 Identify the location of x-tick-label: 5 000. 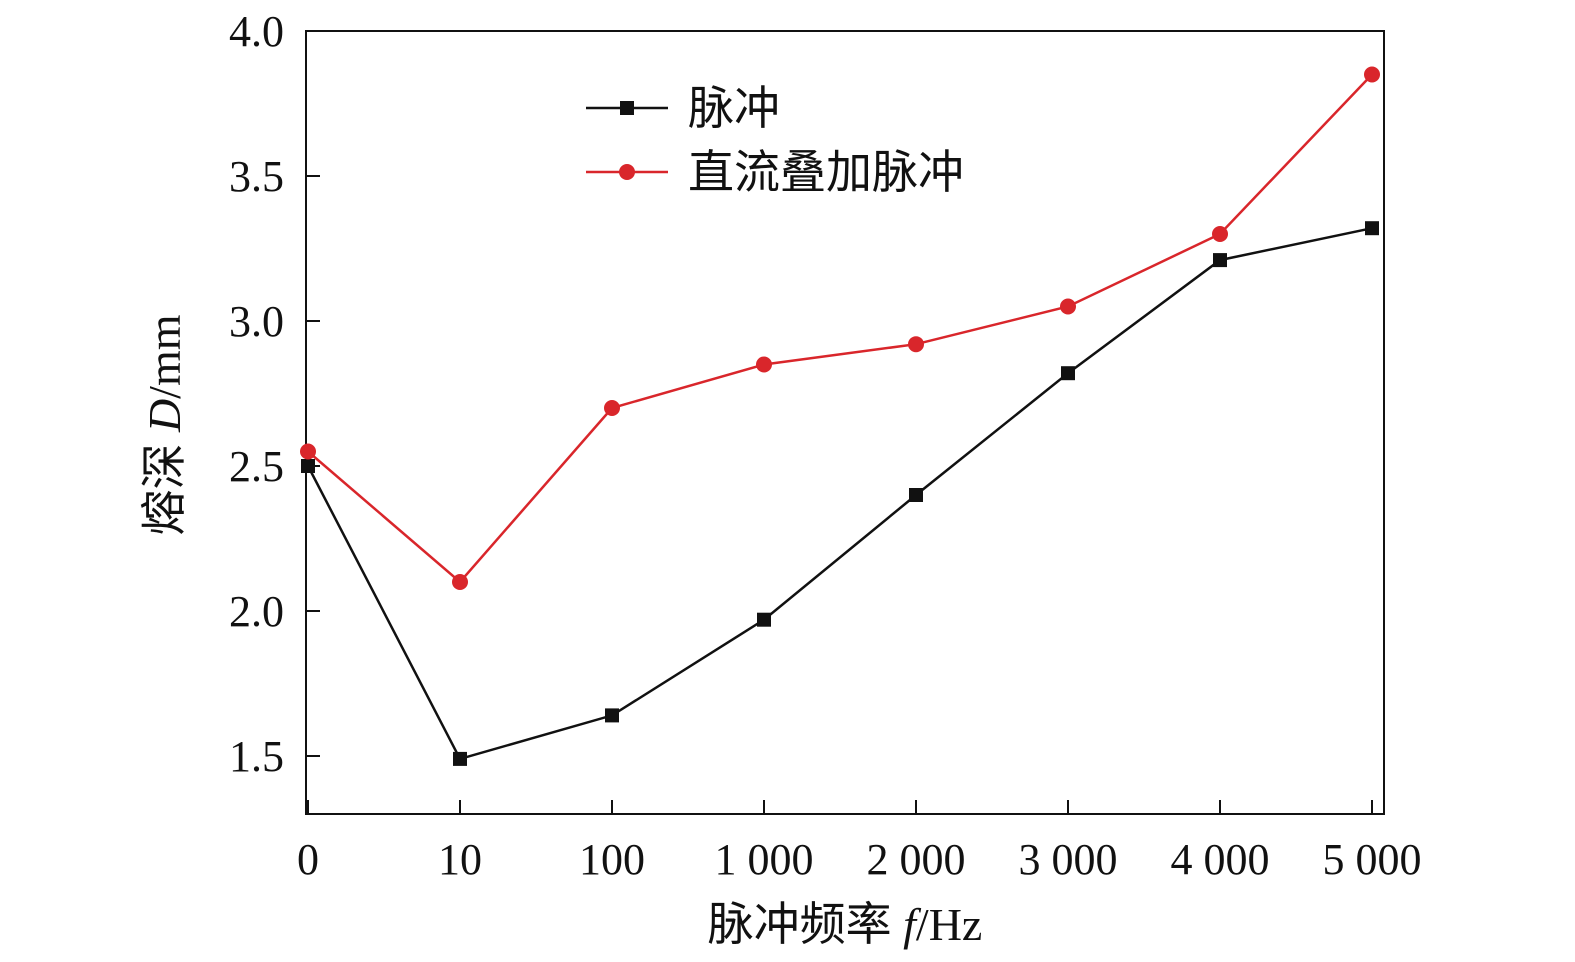
(1372, 859).